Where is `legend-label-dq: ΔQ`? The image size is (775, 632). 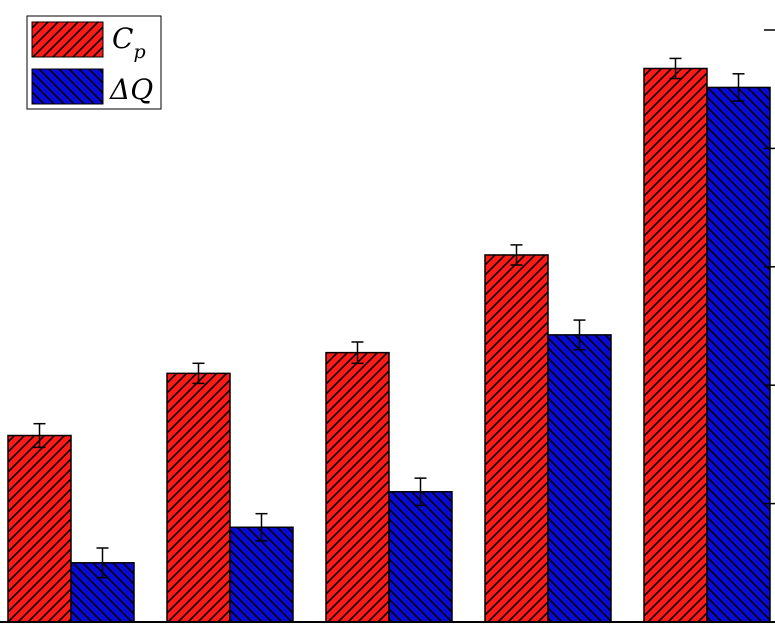 legend-label-dq: ΔQ is located at coordinates (131, 89).